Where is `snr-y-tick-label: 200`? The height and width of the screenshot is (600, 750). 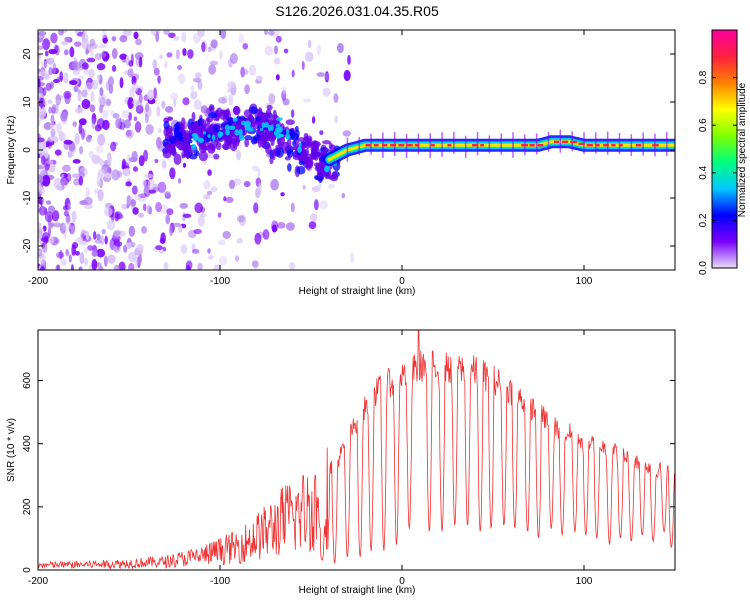 snr-y-tick-label: 200 is located at coordinates (27, 506).